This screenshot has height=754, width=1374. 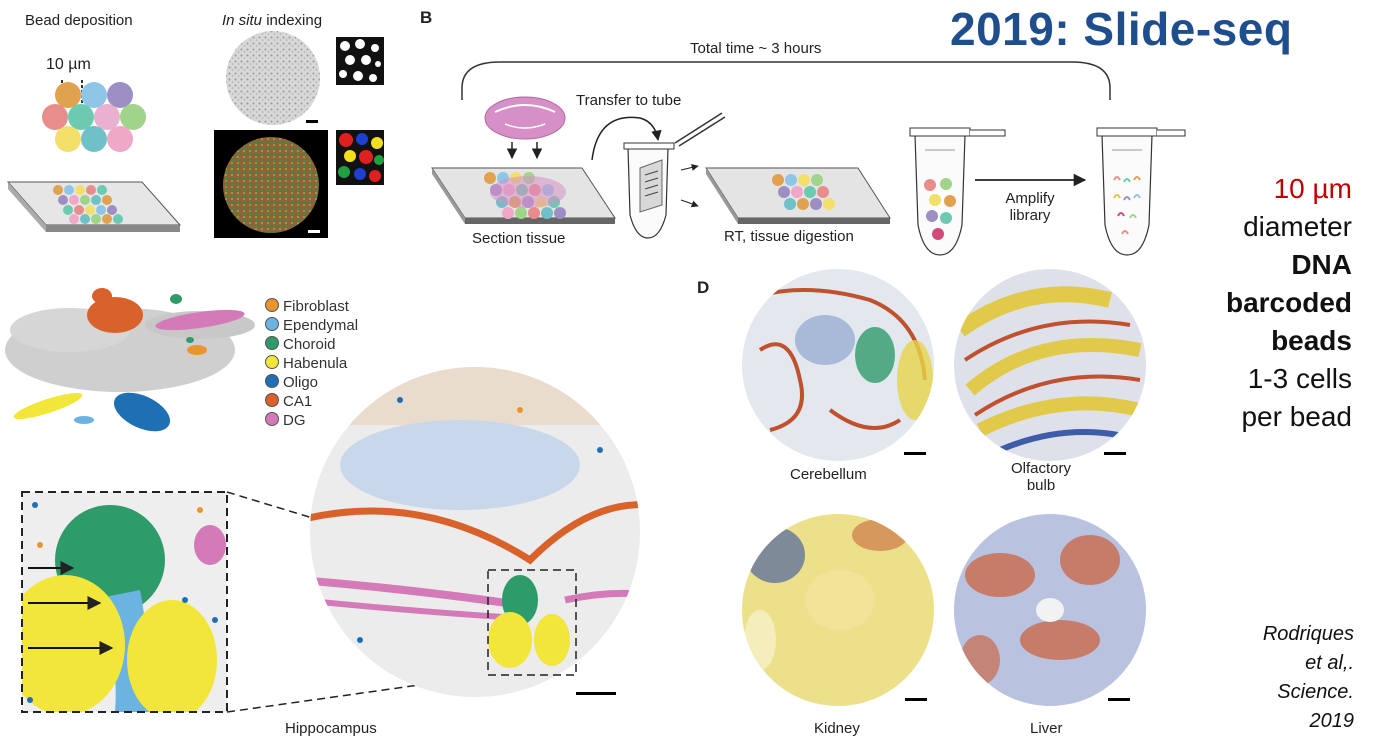 What do you see at coordinates (838, 365) in the screenshot?
I see `cerebellum-puck` at bounding box center [838, 365].